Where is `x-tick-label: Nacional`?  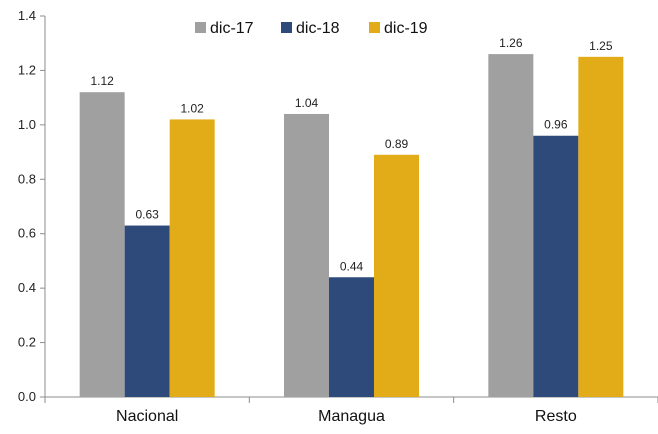
x-tick-label: Nacional is located at coordinates (147, 416).